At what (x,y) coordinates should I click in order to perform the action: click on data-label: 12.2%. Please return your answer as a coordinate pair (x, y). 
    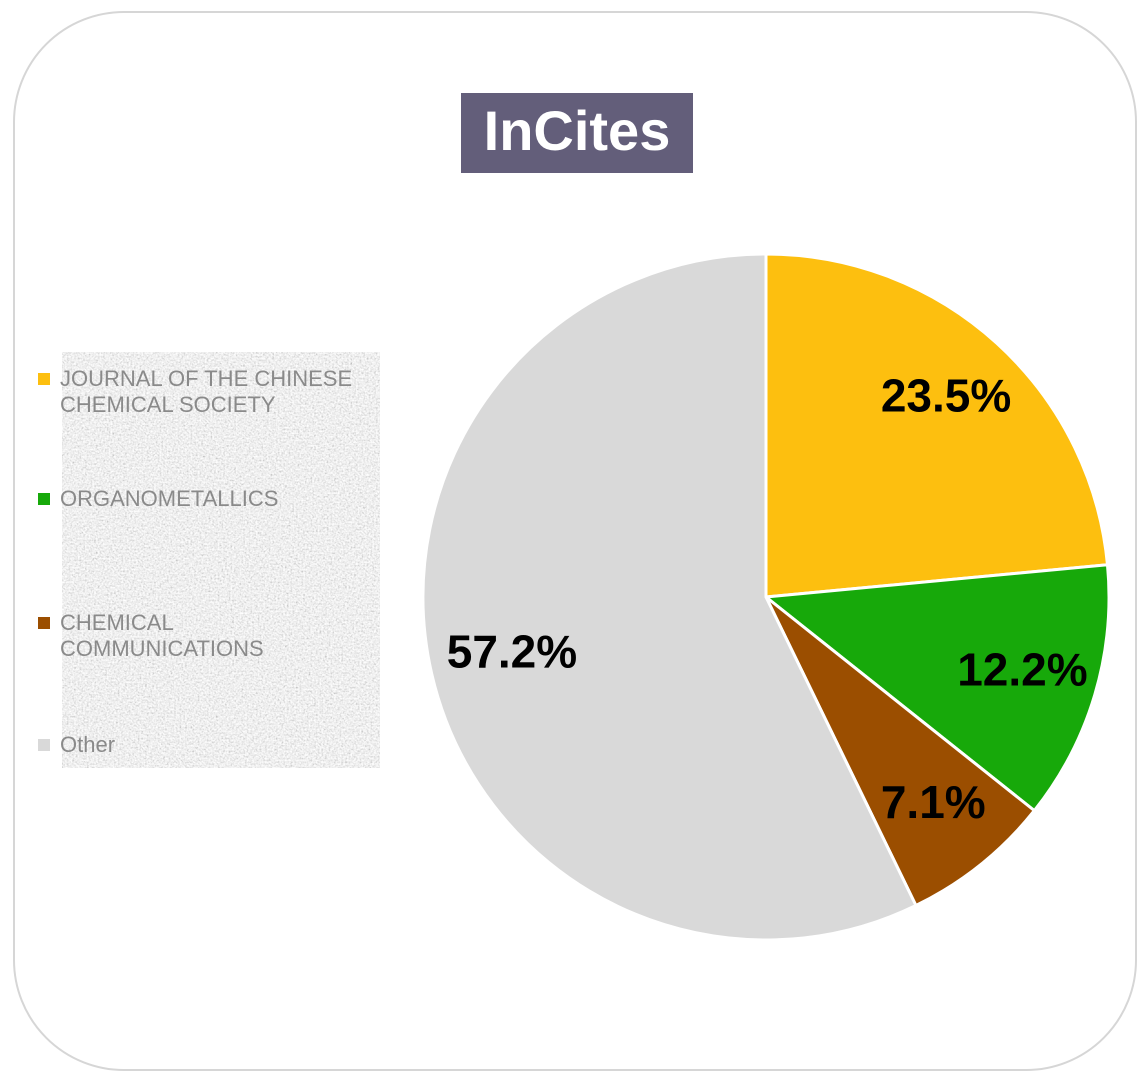
    Looking at the image, I should click on (1022, 669).